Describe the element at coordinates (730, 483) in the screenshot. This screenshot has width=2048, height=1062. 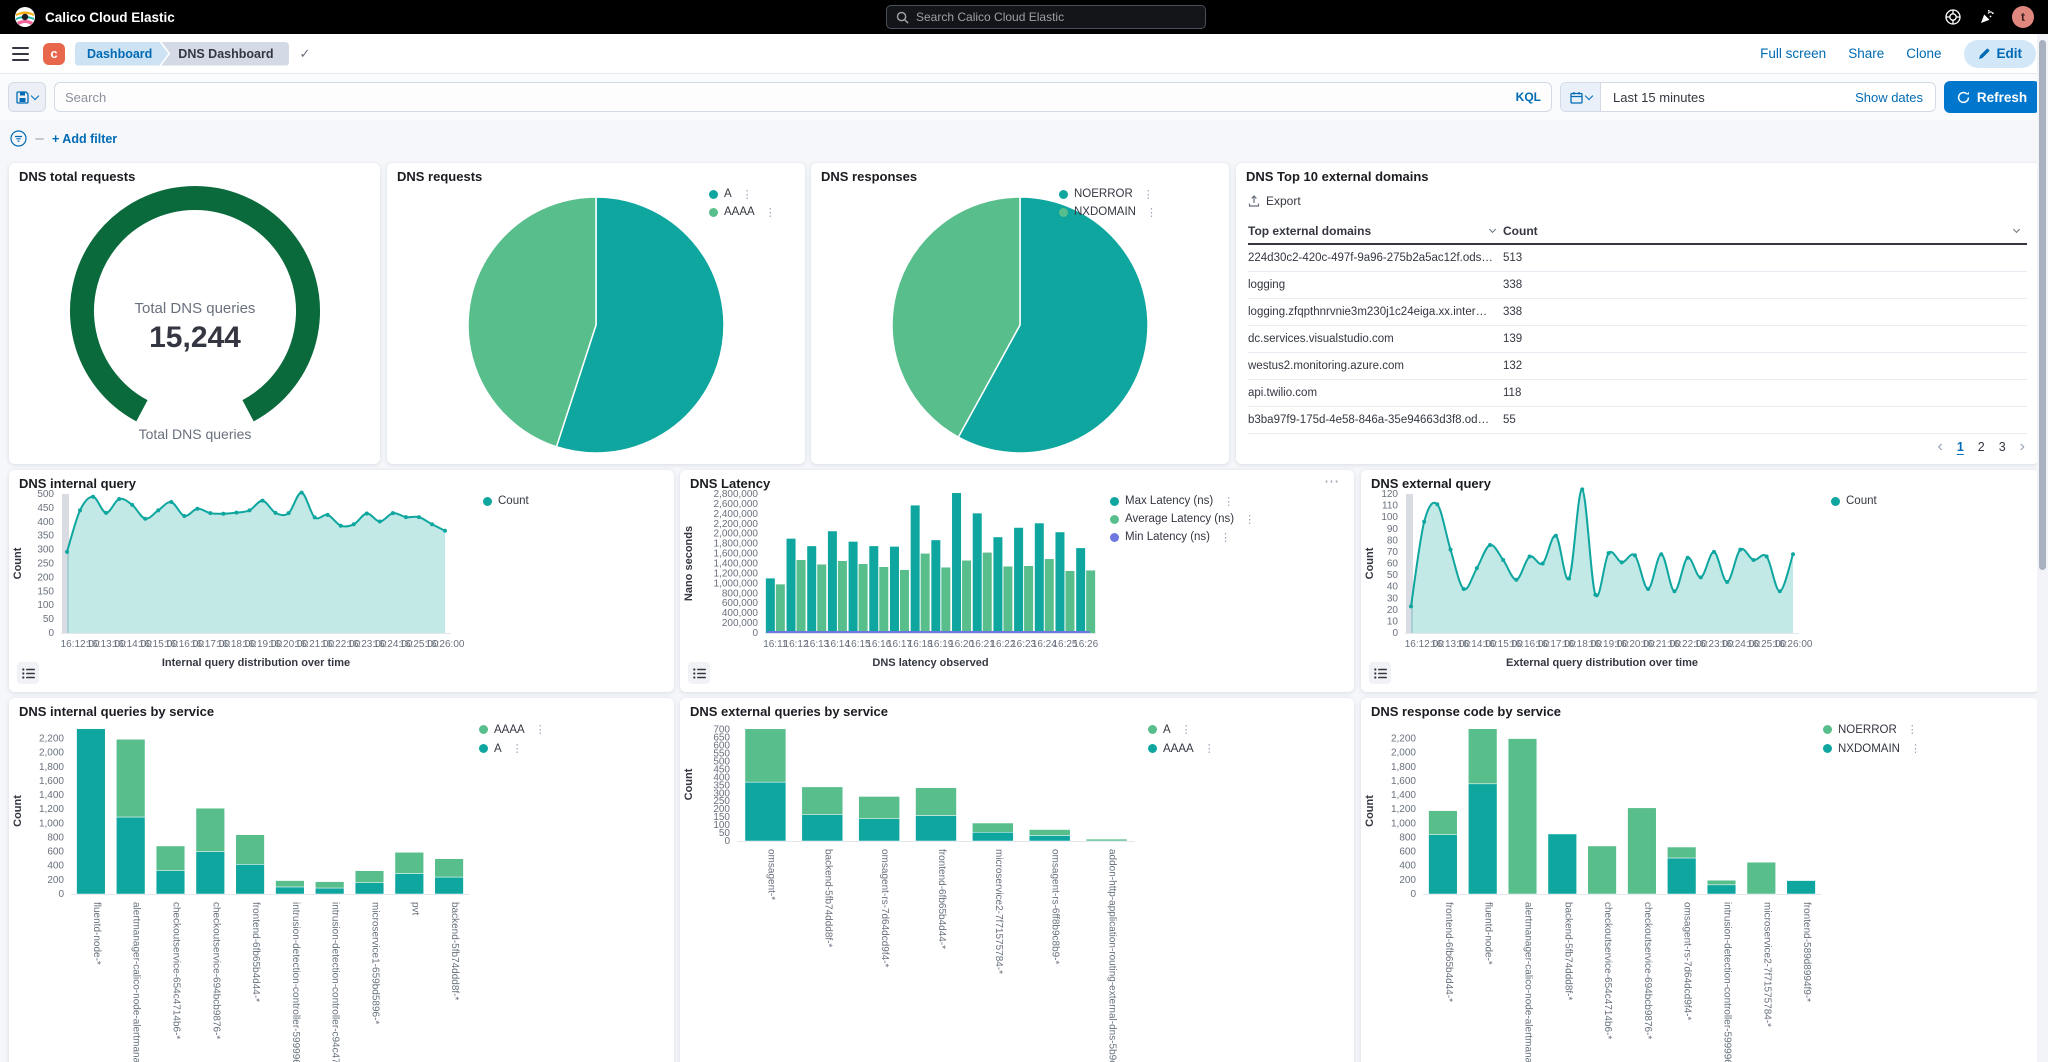
I see `panel-title: DNS Latency` at that location.